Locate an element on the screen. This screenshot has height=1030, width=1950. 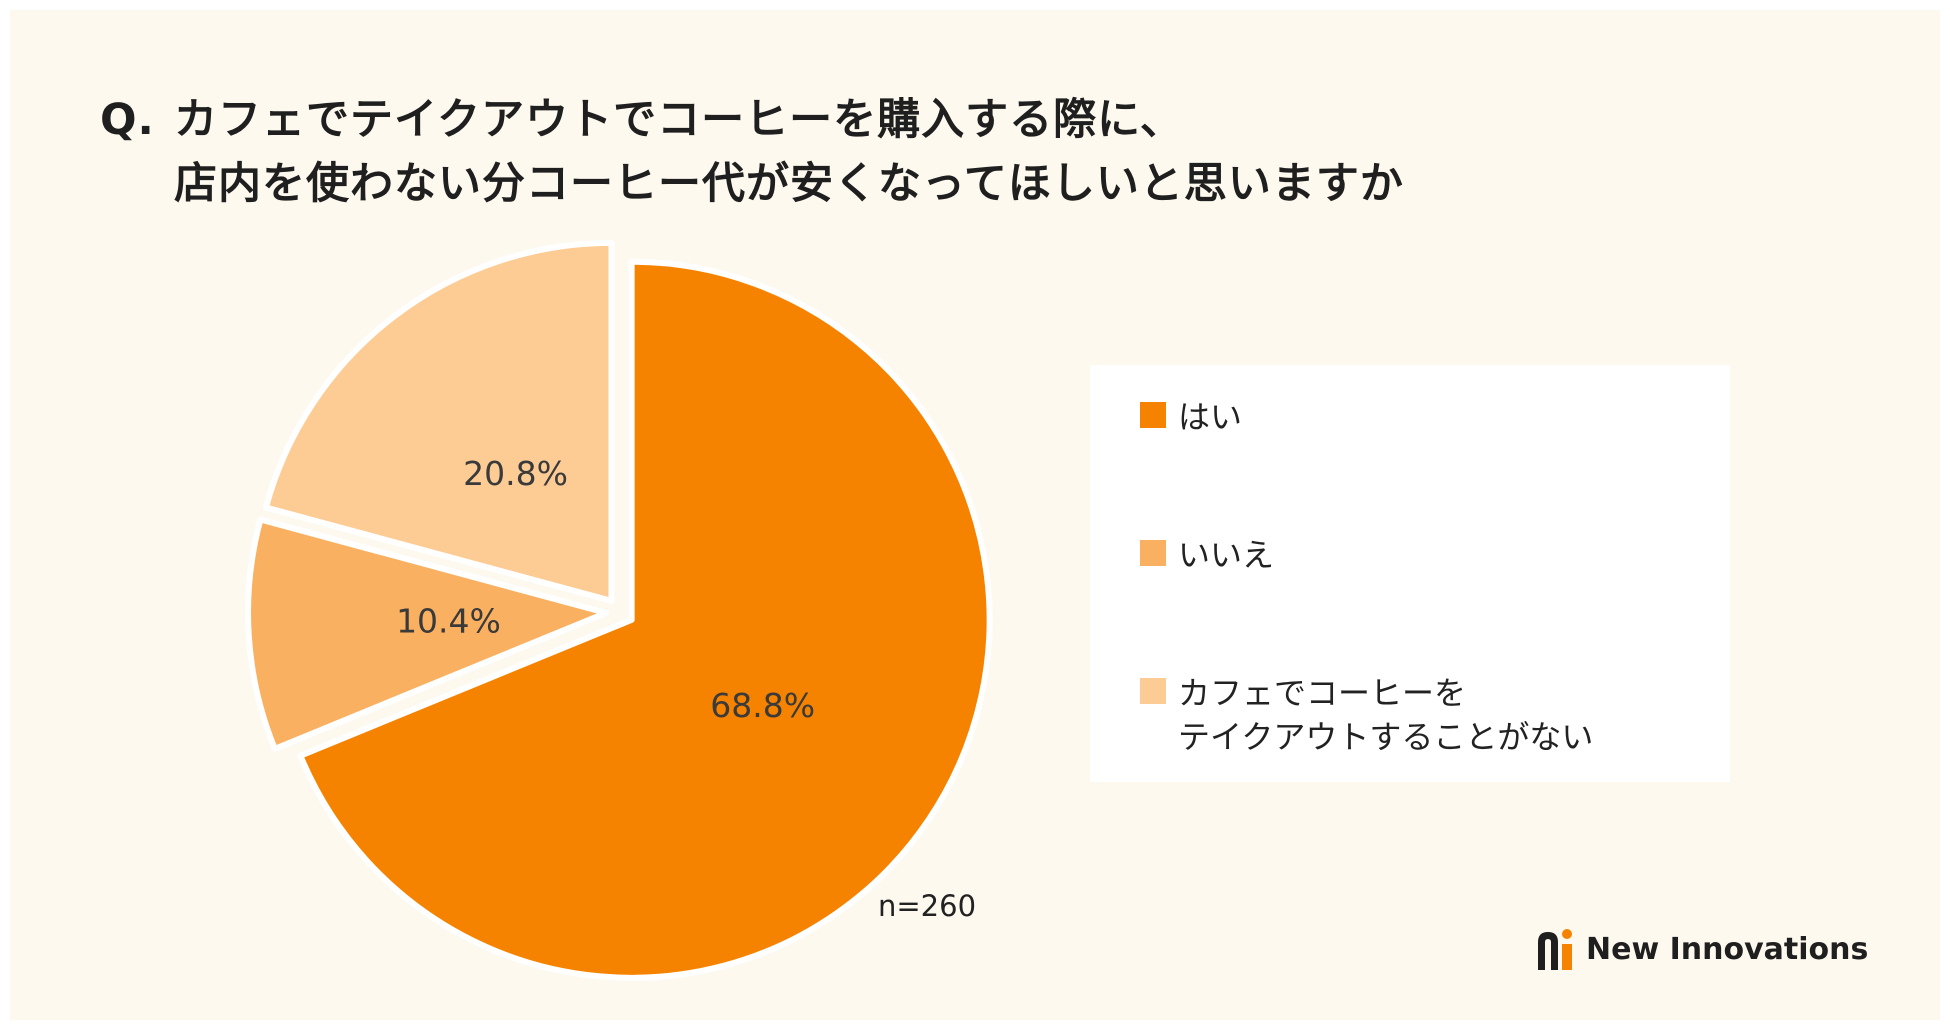
slice-value-label-0: 68.8% is located at coordinates (762, 705).